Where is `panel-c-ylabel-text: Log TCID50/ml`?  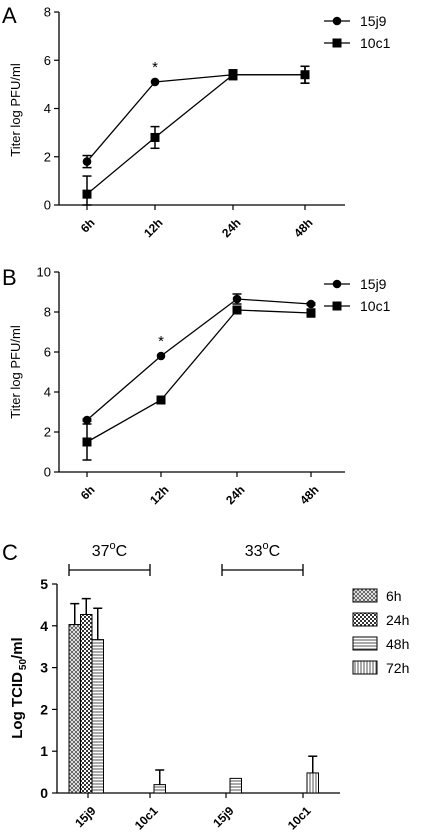 panel-c-ylabel-text: Log TCID50/ml is located at coordinates (19, 687).